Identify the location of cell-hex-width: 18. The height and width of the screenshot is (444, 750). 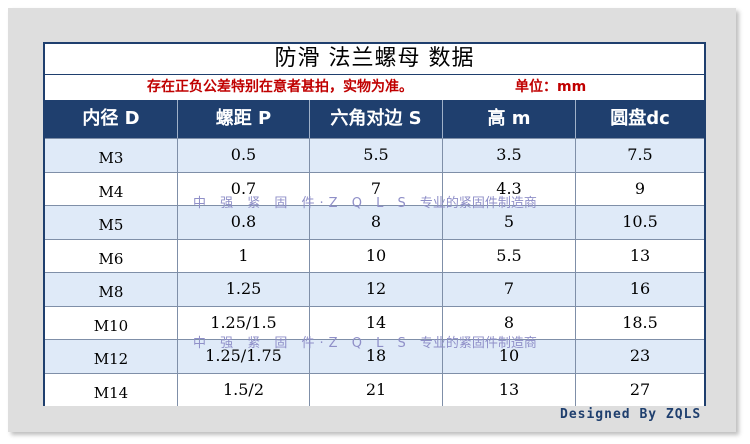
(376, 356).